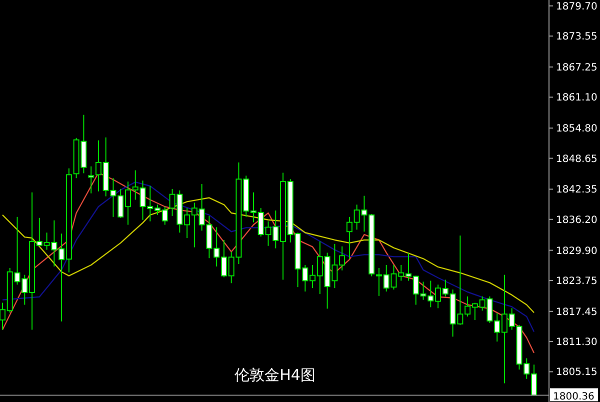 The width and height of the screenshot is (600, 402). Describe the element at coordinates (577, 159) in the screenshot. I see `y-tick-label: 1848.65` at that location.